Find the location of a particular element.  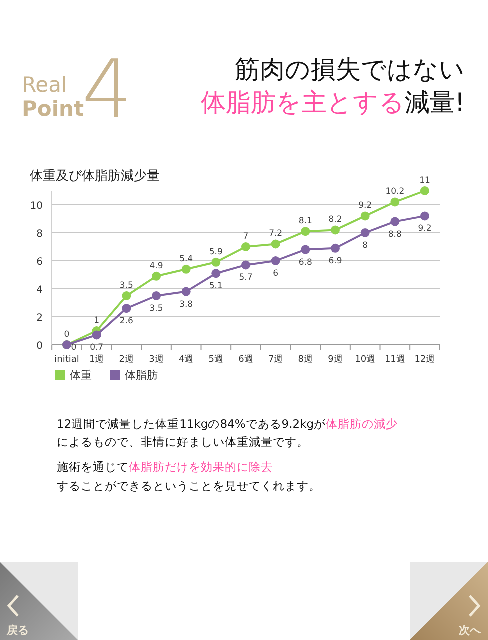

x-tick-label: 9週 is located at coordinates (335, 359).